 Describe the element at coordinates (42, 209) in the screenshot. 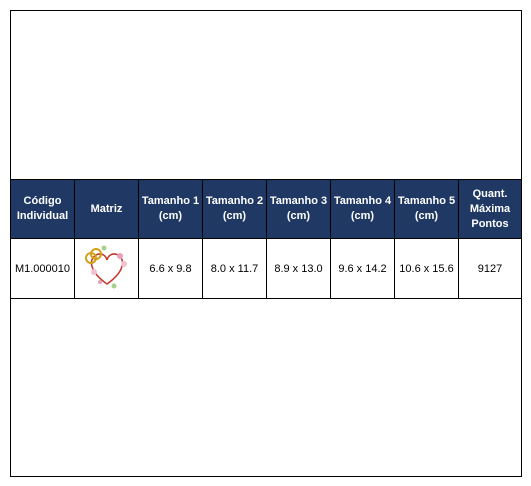

I see `header-cell: Código Individual` at that location.